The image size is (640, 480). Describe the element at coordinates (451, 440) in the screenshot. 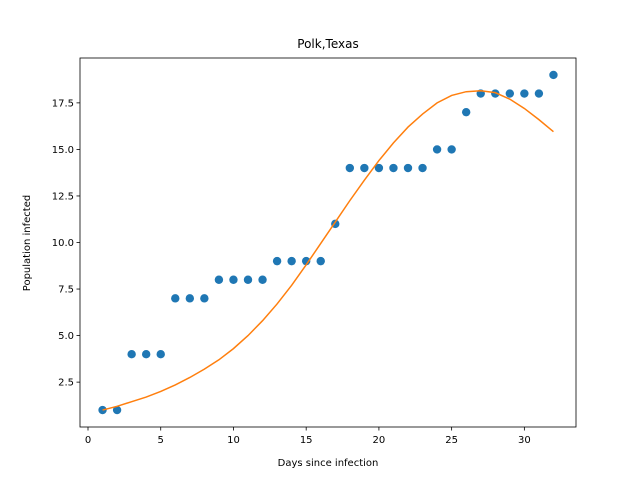

I see `x-tick-label: 25` at that location.